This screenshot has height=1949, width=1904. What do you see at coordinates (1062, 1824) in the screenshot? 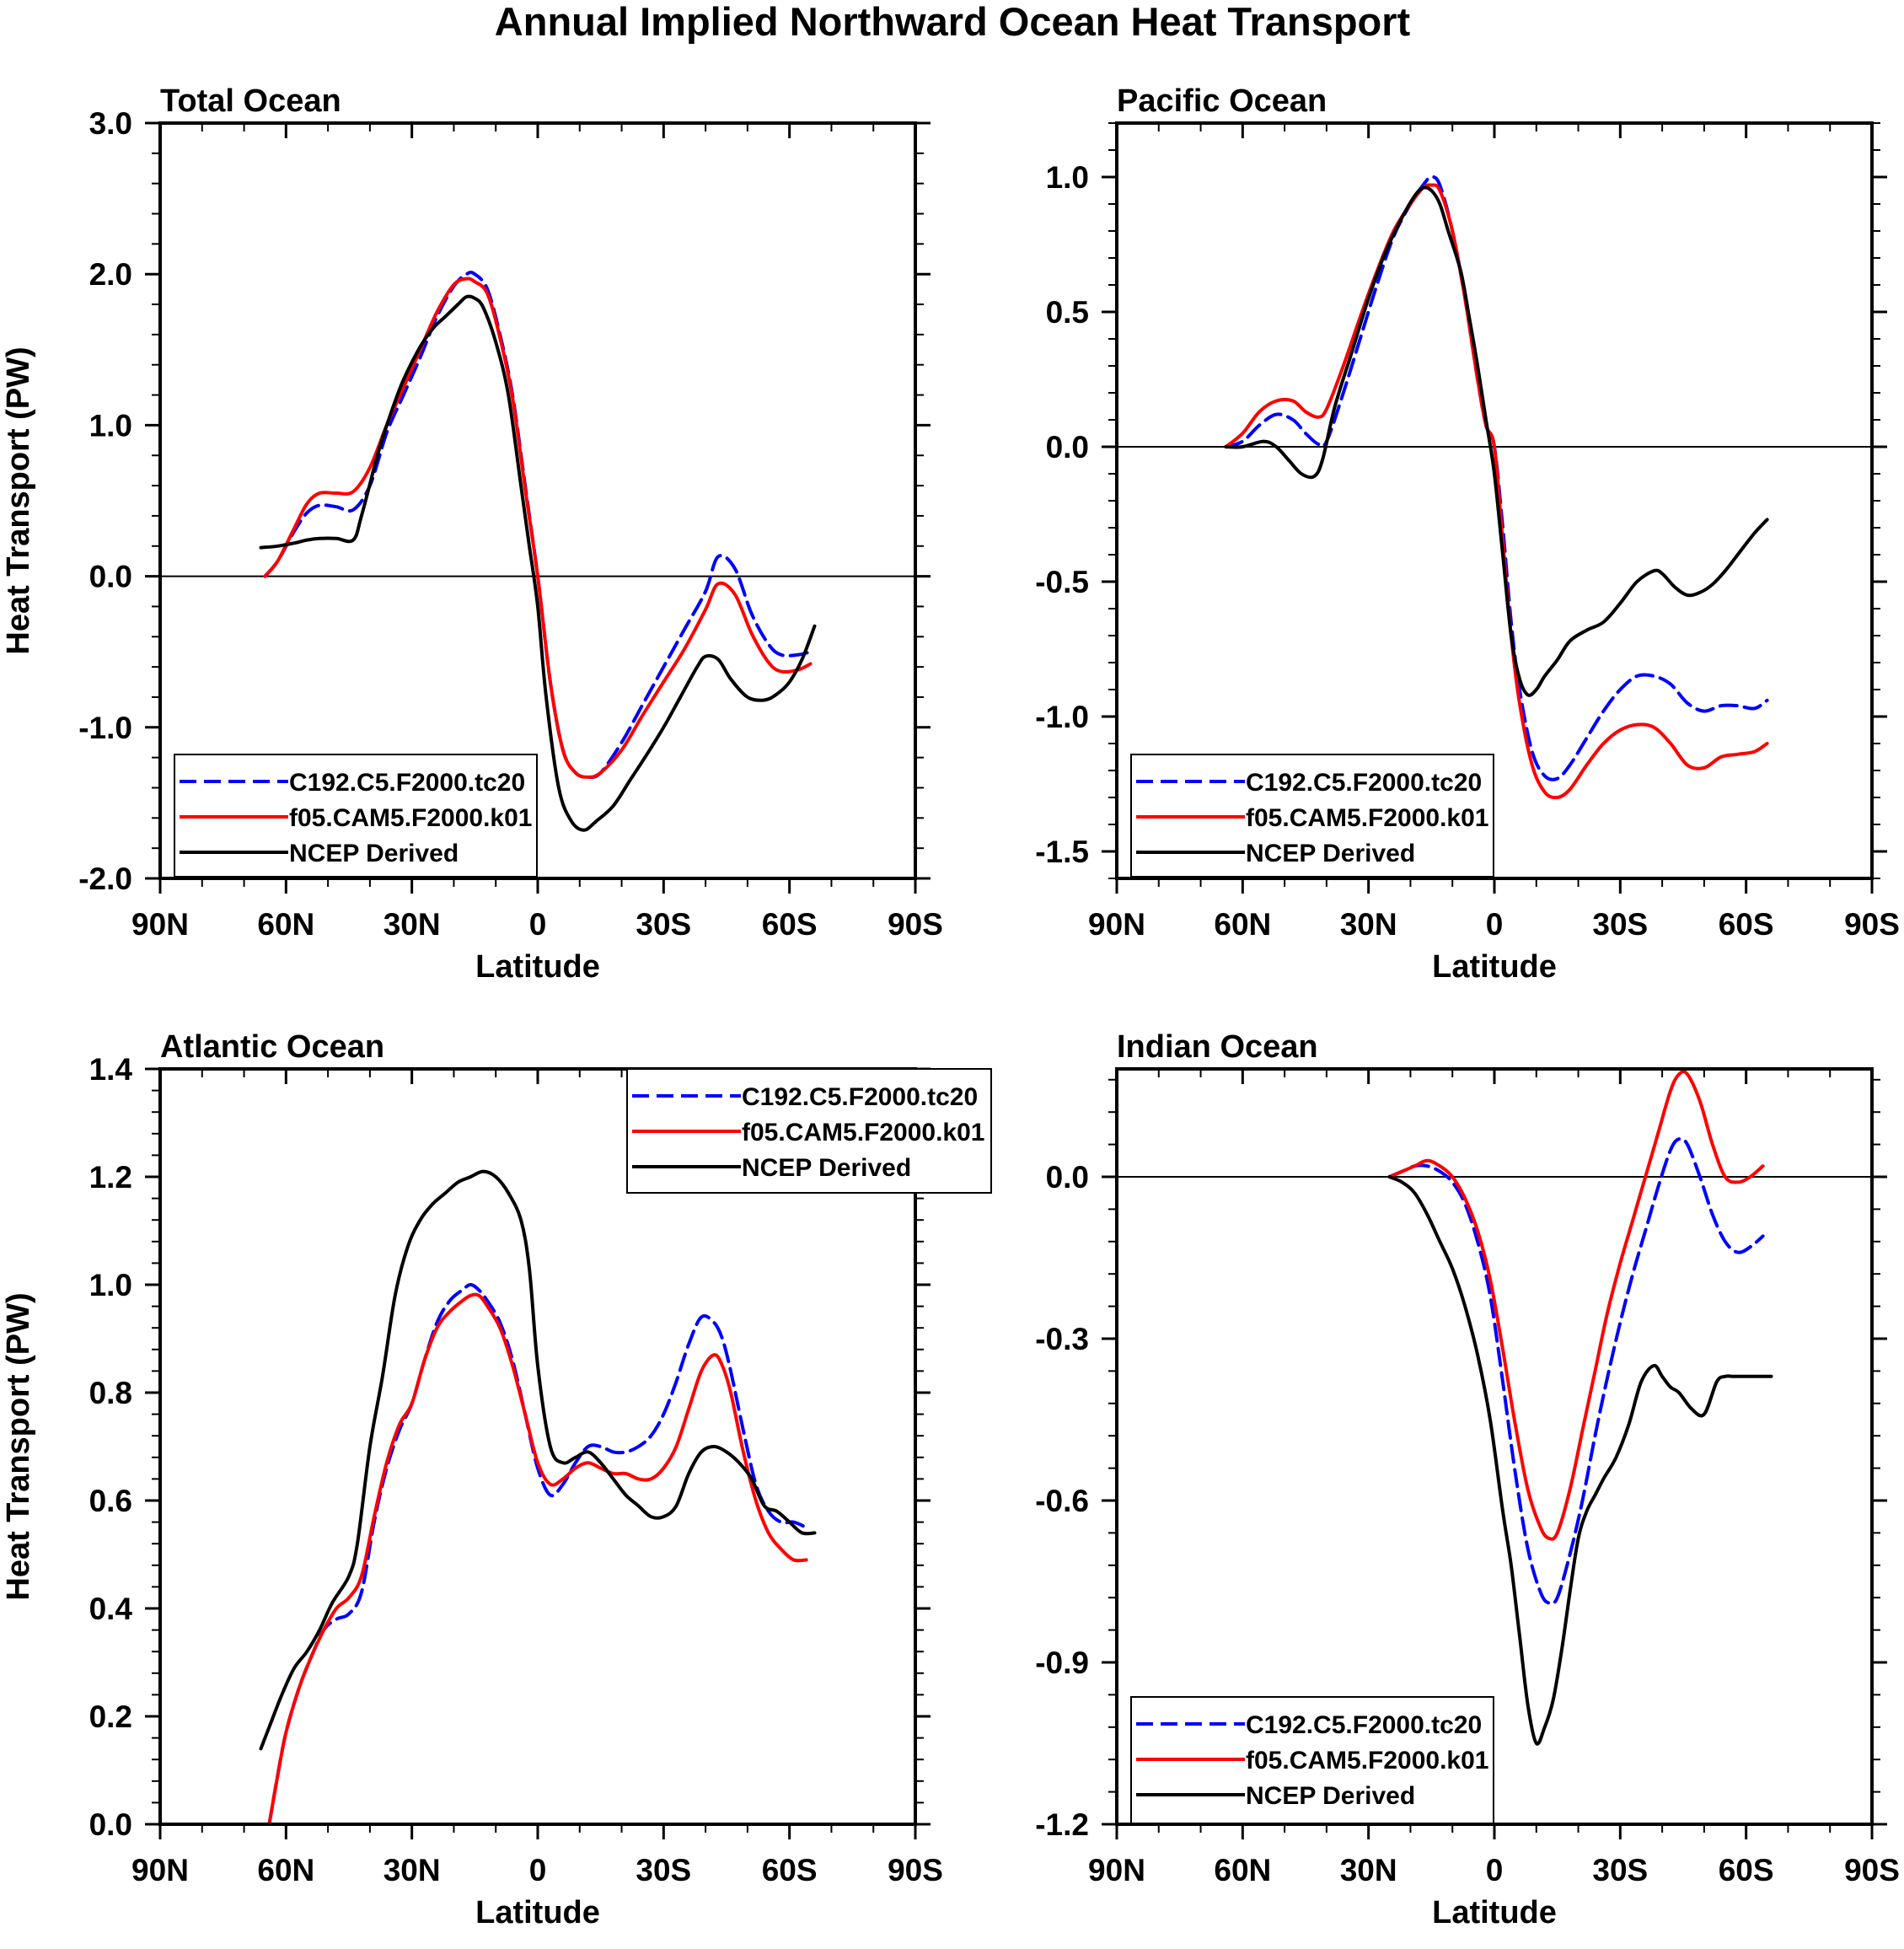
I see `y-tick-label: -1.2` at bounding box center [1062, 1824].